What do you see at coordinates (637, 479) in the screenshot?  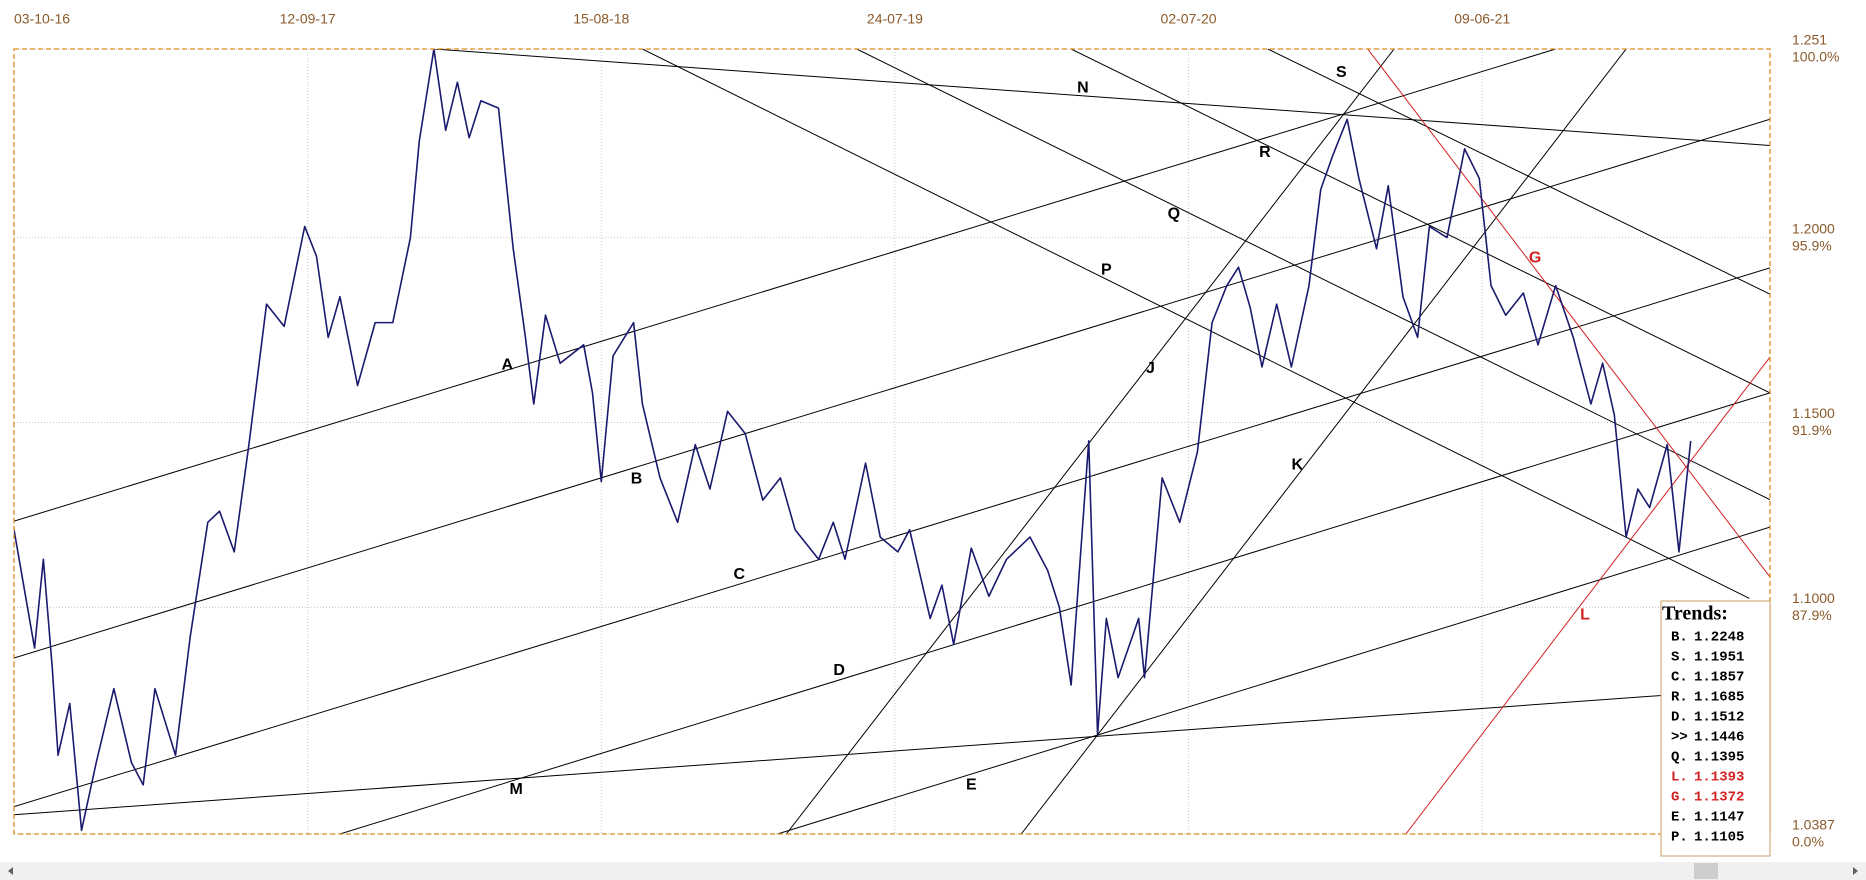 I see `trendline-label: B` at bounding box center [637, 479].